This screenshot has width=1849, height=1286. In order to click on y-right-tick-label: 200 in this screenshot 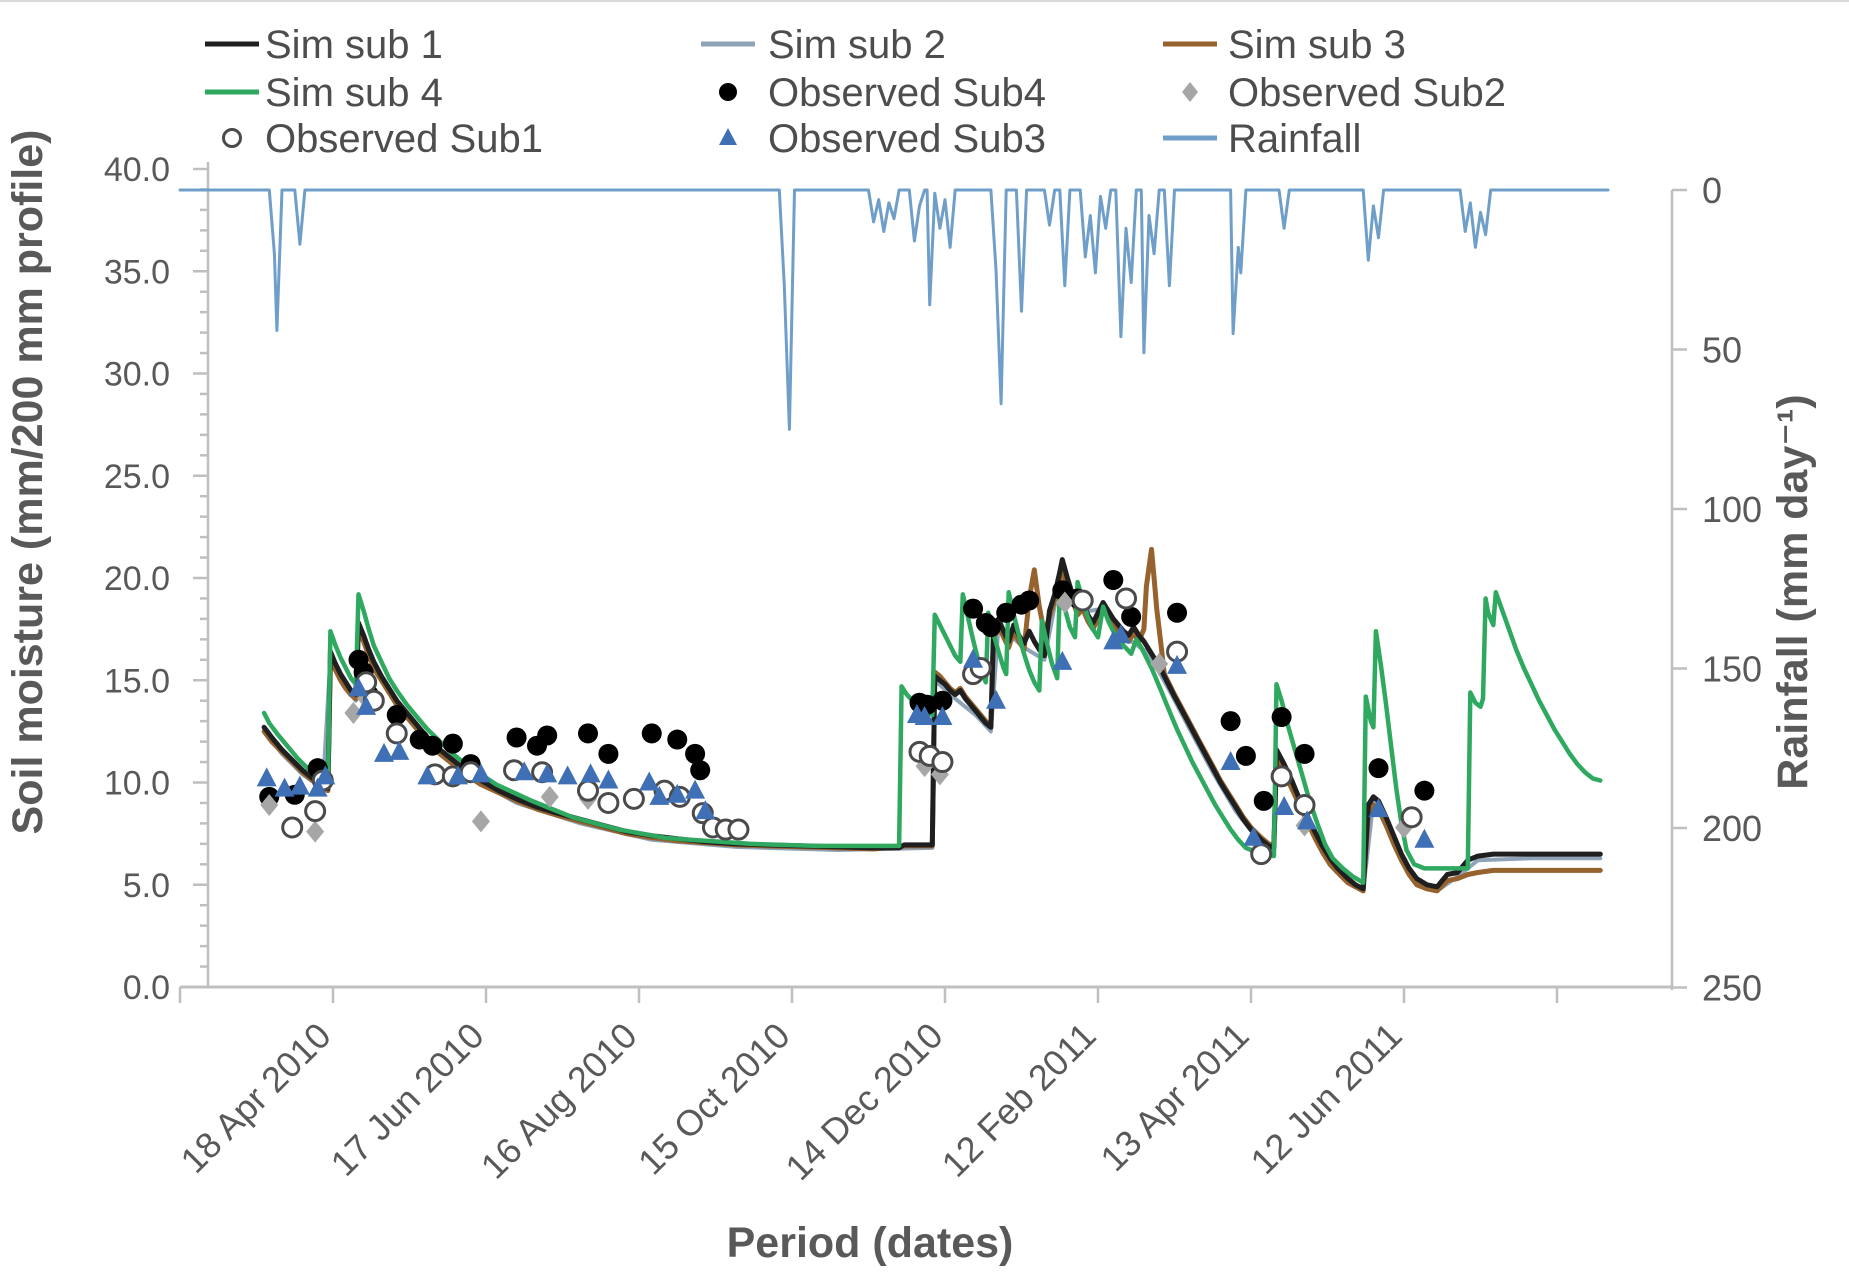, I will do `click(1732, 828)`.